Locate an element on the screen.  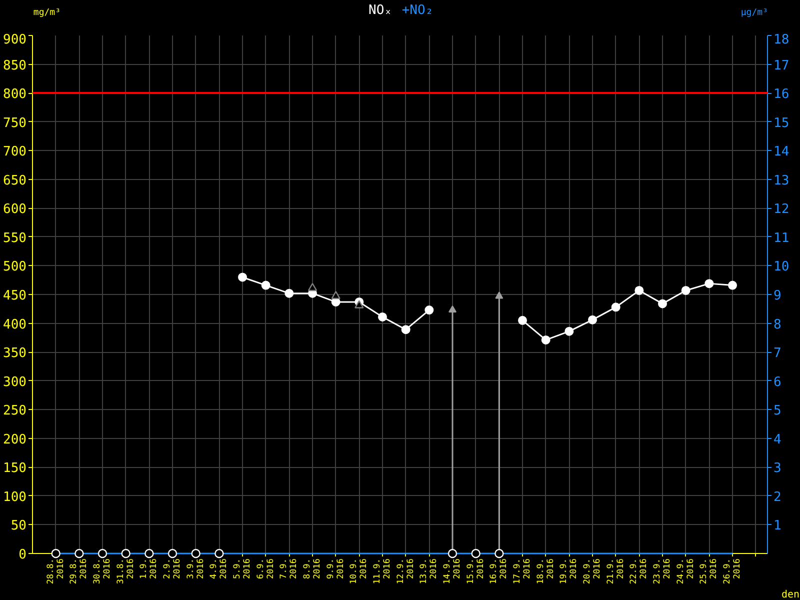
y2-tick-label: 12 is located at coordinates (782, 210).